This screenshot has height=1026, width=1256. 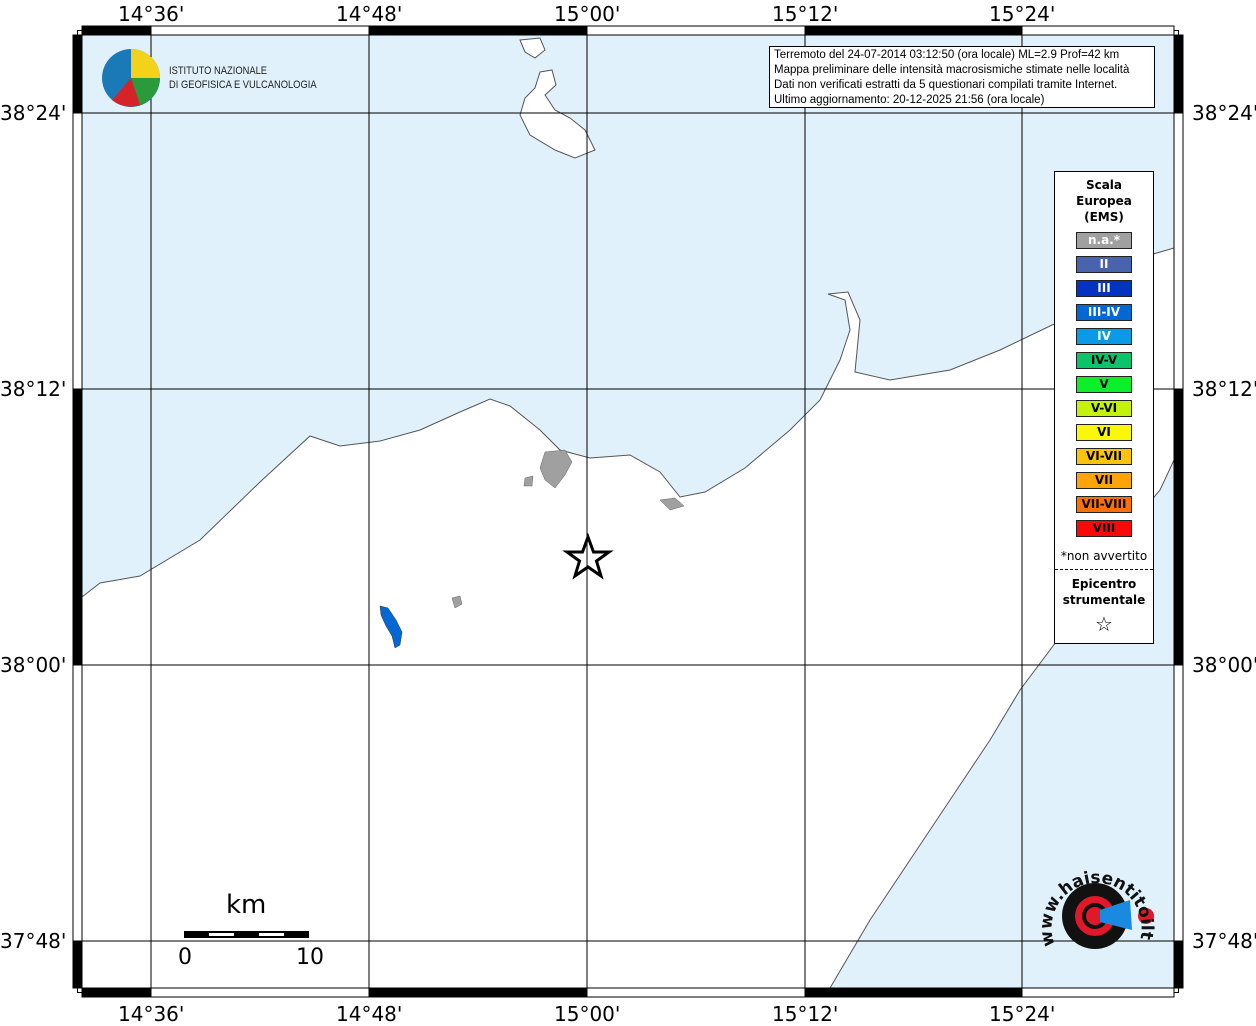 What do you see at coordinates (1104, 264) in the screenshot?
I see `legend-swatch: II` at bounding box center [1104, 264].